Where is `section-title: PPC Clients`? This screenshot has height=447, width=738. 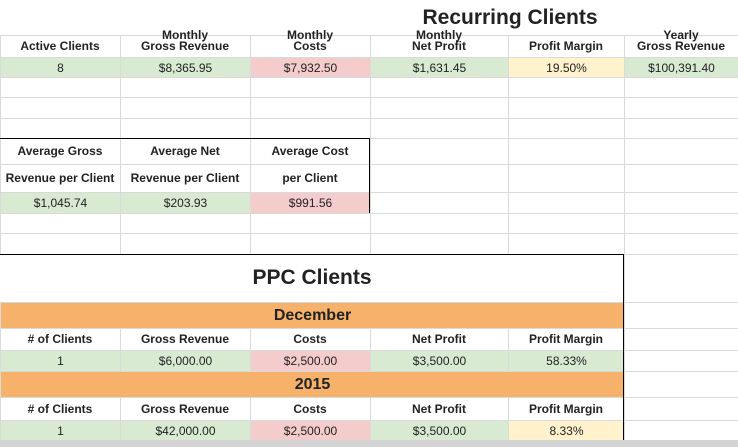 section-title: PPC Clients is located at coordinates (312, 277).